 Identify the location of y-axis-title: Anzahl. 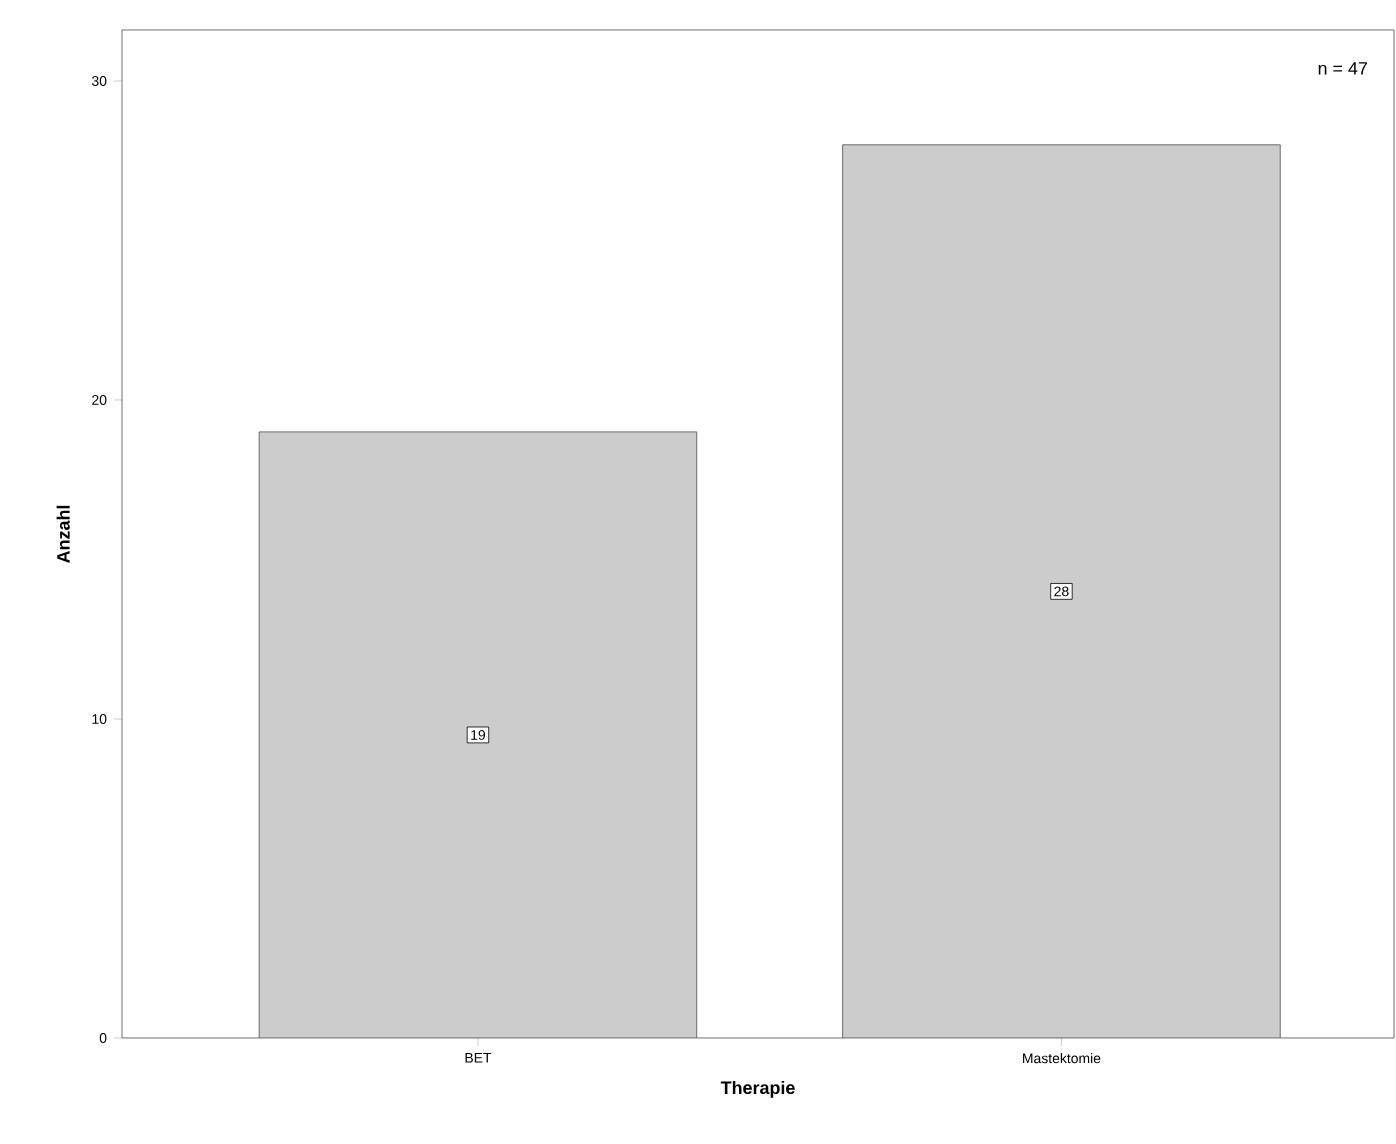
(63, 534).